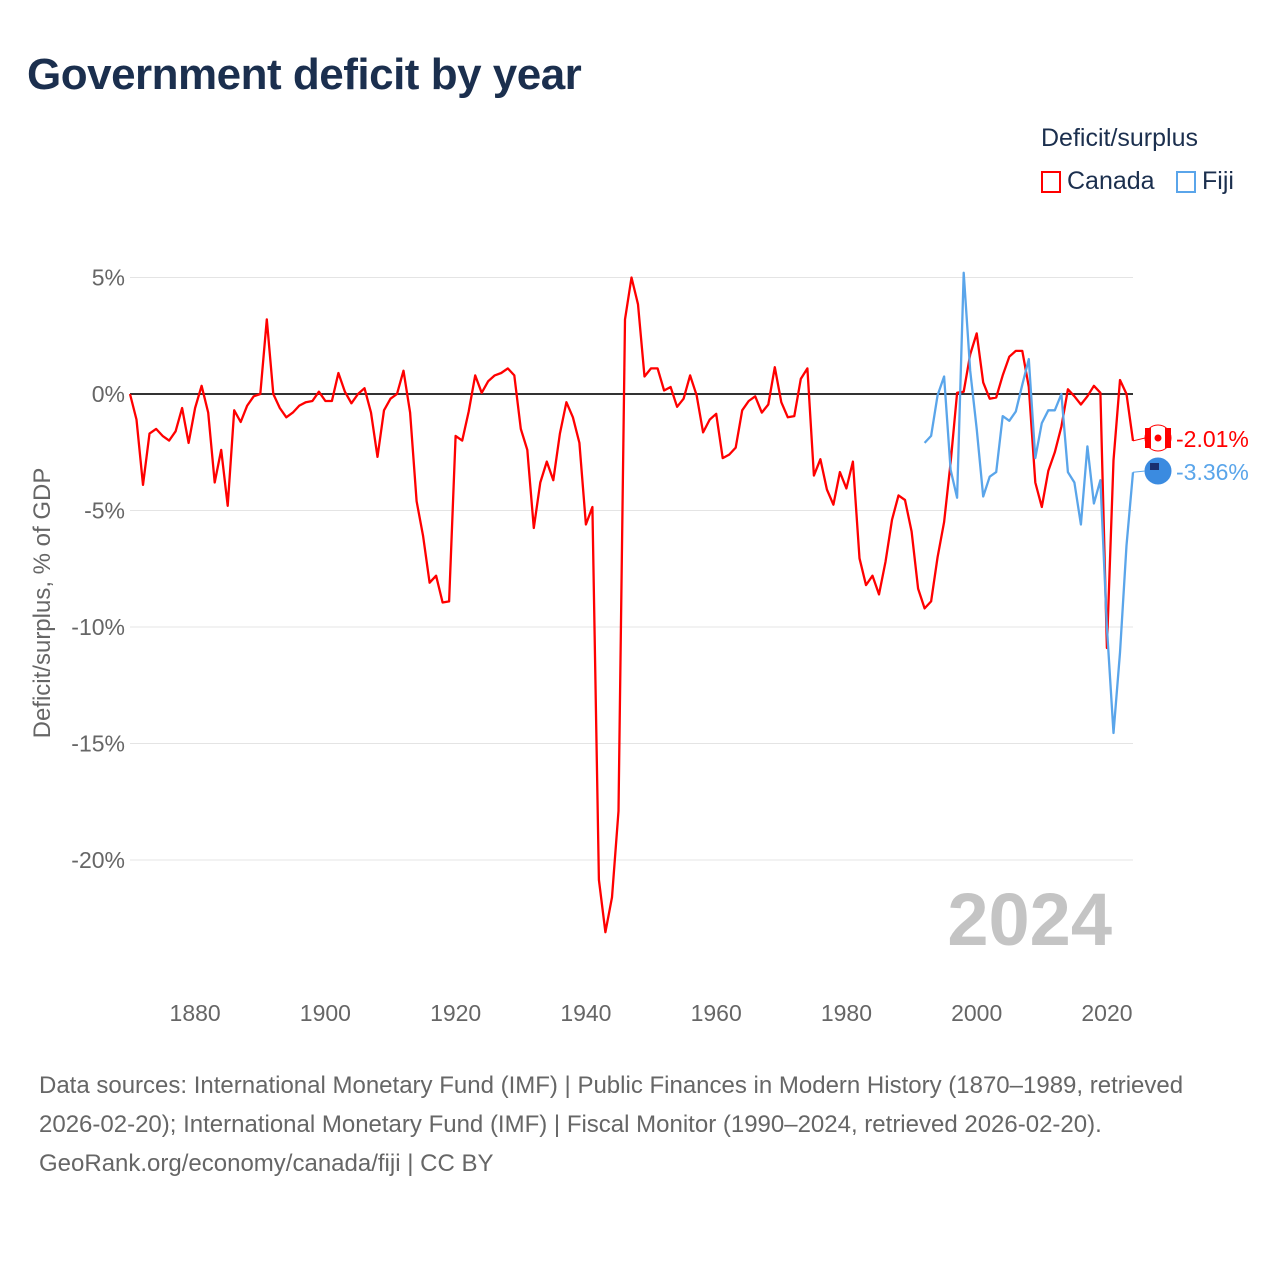 The width and height of the screenshot is (1280, 1280). I want to click on y-tick-label: -5%, so click(104, 511).